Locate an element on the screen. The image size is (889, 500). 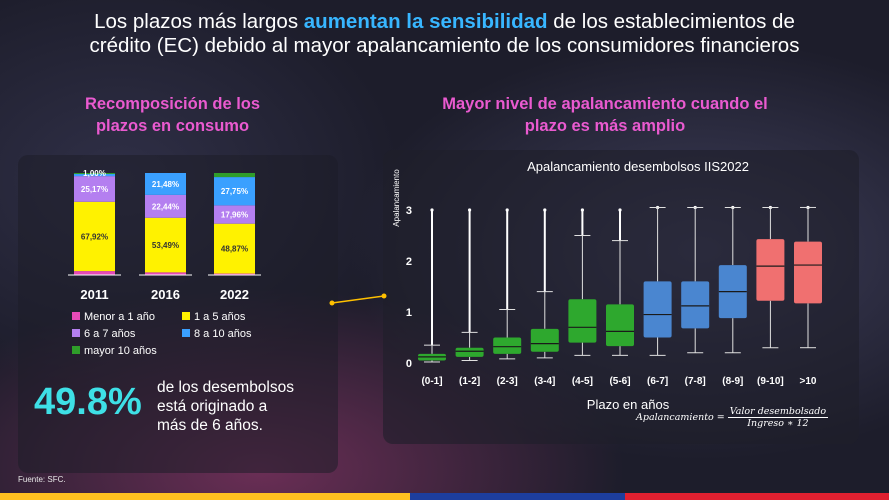
formula-denominator: Ingreso ∗ 12 is located at coordinates (778, 423).